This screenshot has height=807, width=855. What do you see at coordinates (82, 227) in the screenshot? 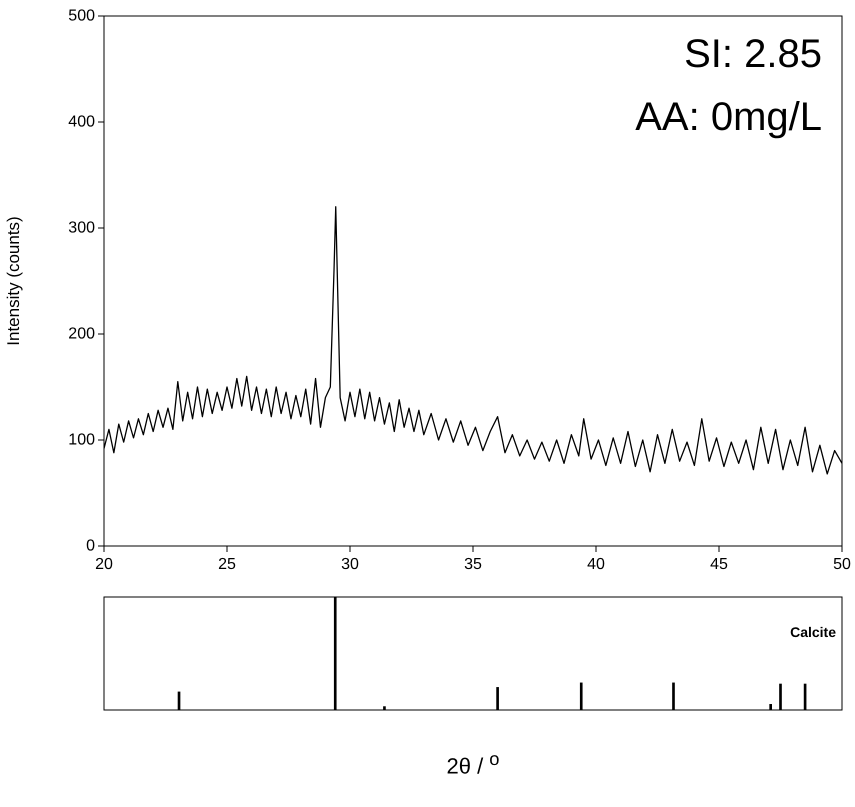
I see `y-tick-label: 300` at bounding box center [82, 227].